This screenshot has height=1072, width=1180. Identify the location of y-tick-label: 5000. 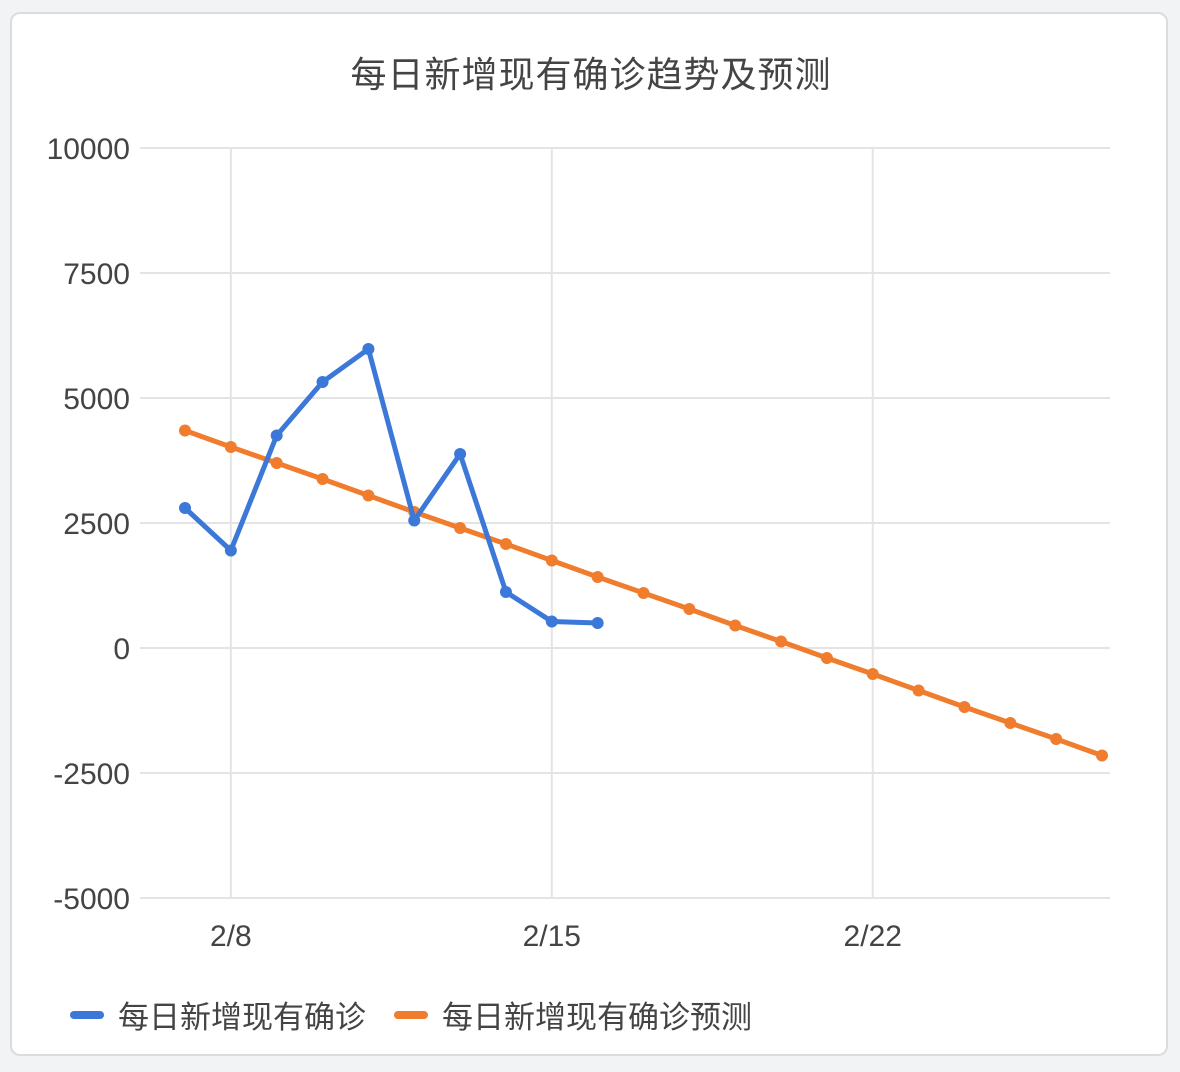
(96, 399).